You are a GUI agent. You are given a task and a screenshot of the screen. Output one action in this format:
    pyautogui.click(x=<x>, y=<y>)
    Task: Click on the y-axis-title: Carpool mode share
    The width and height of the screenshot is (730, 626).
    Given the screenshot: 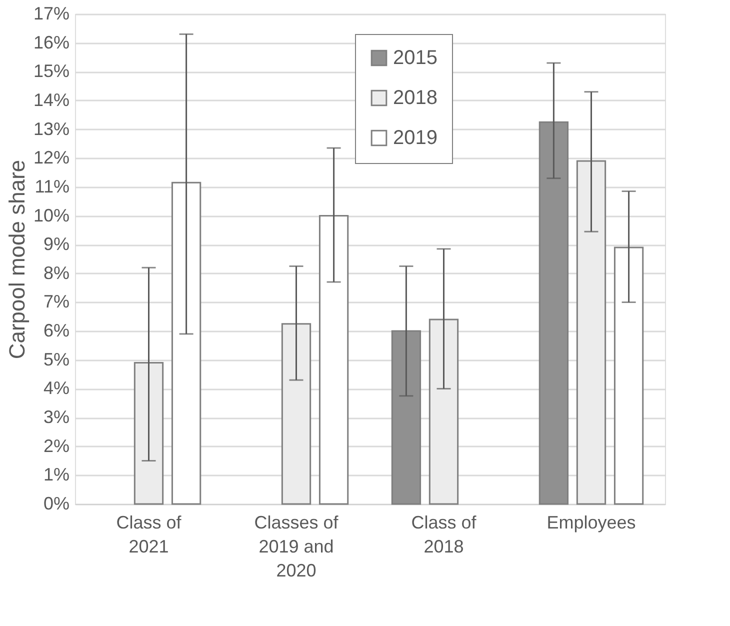 What is the action you would take?
    pyautogui.click(x=17, y=260)
    